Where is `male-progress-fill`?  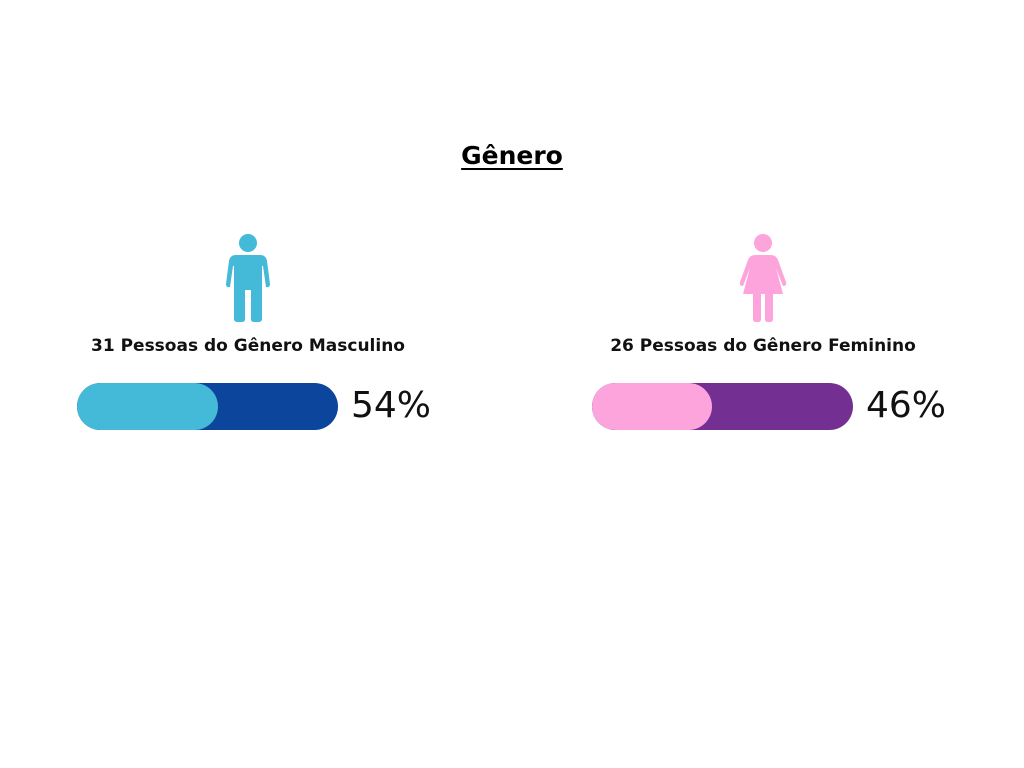
male-progress-fill is located at coordinates (147, 406).